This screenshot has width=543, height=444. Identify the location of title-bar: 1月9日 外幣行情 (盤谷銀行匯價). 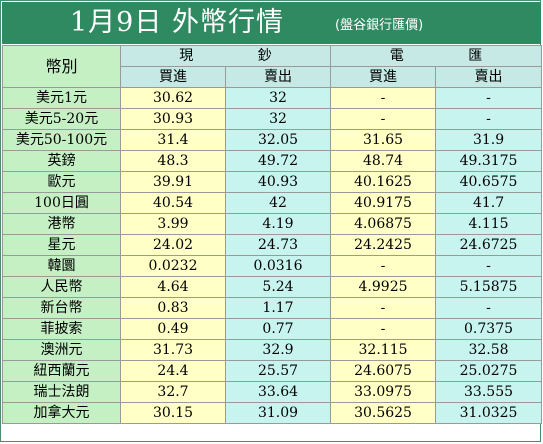
(271, 23).